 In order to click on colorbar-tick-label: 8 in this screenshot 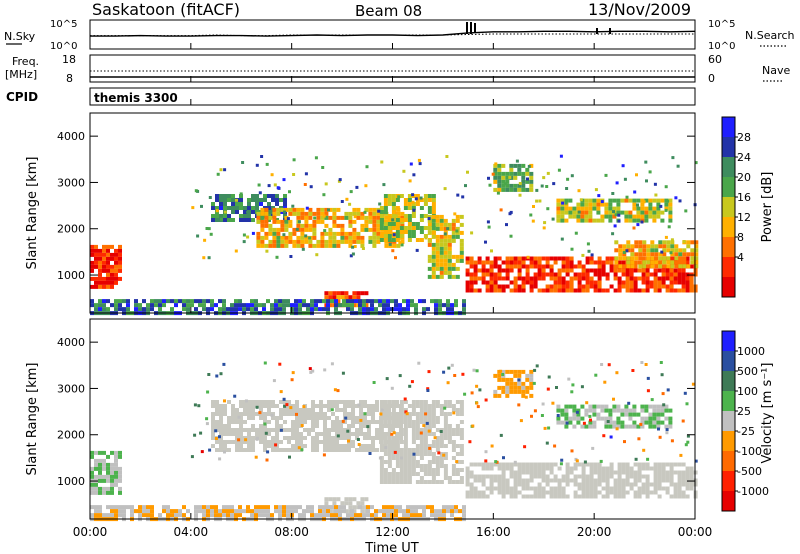, I will do `click(740, 237)`.